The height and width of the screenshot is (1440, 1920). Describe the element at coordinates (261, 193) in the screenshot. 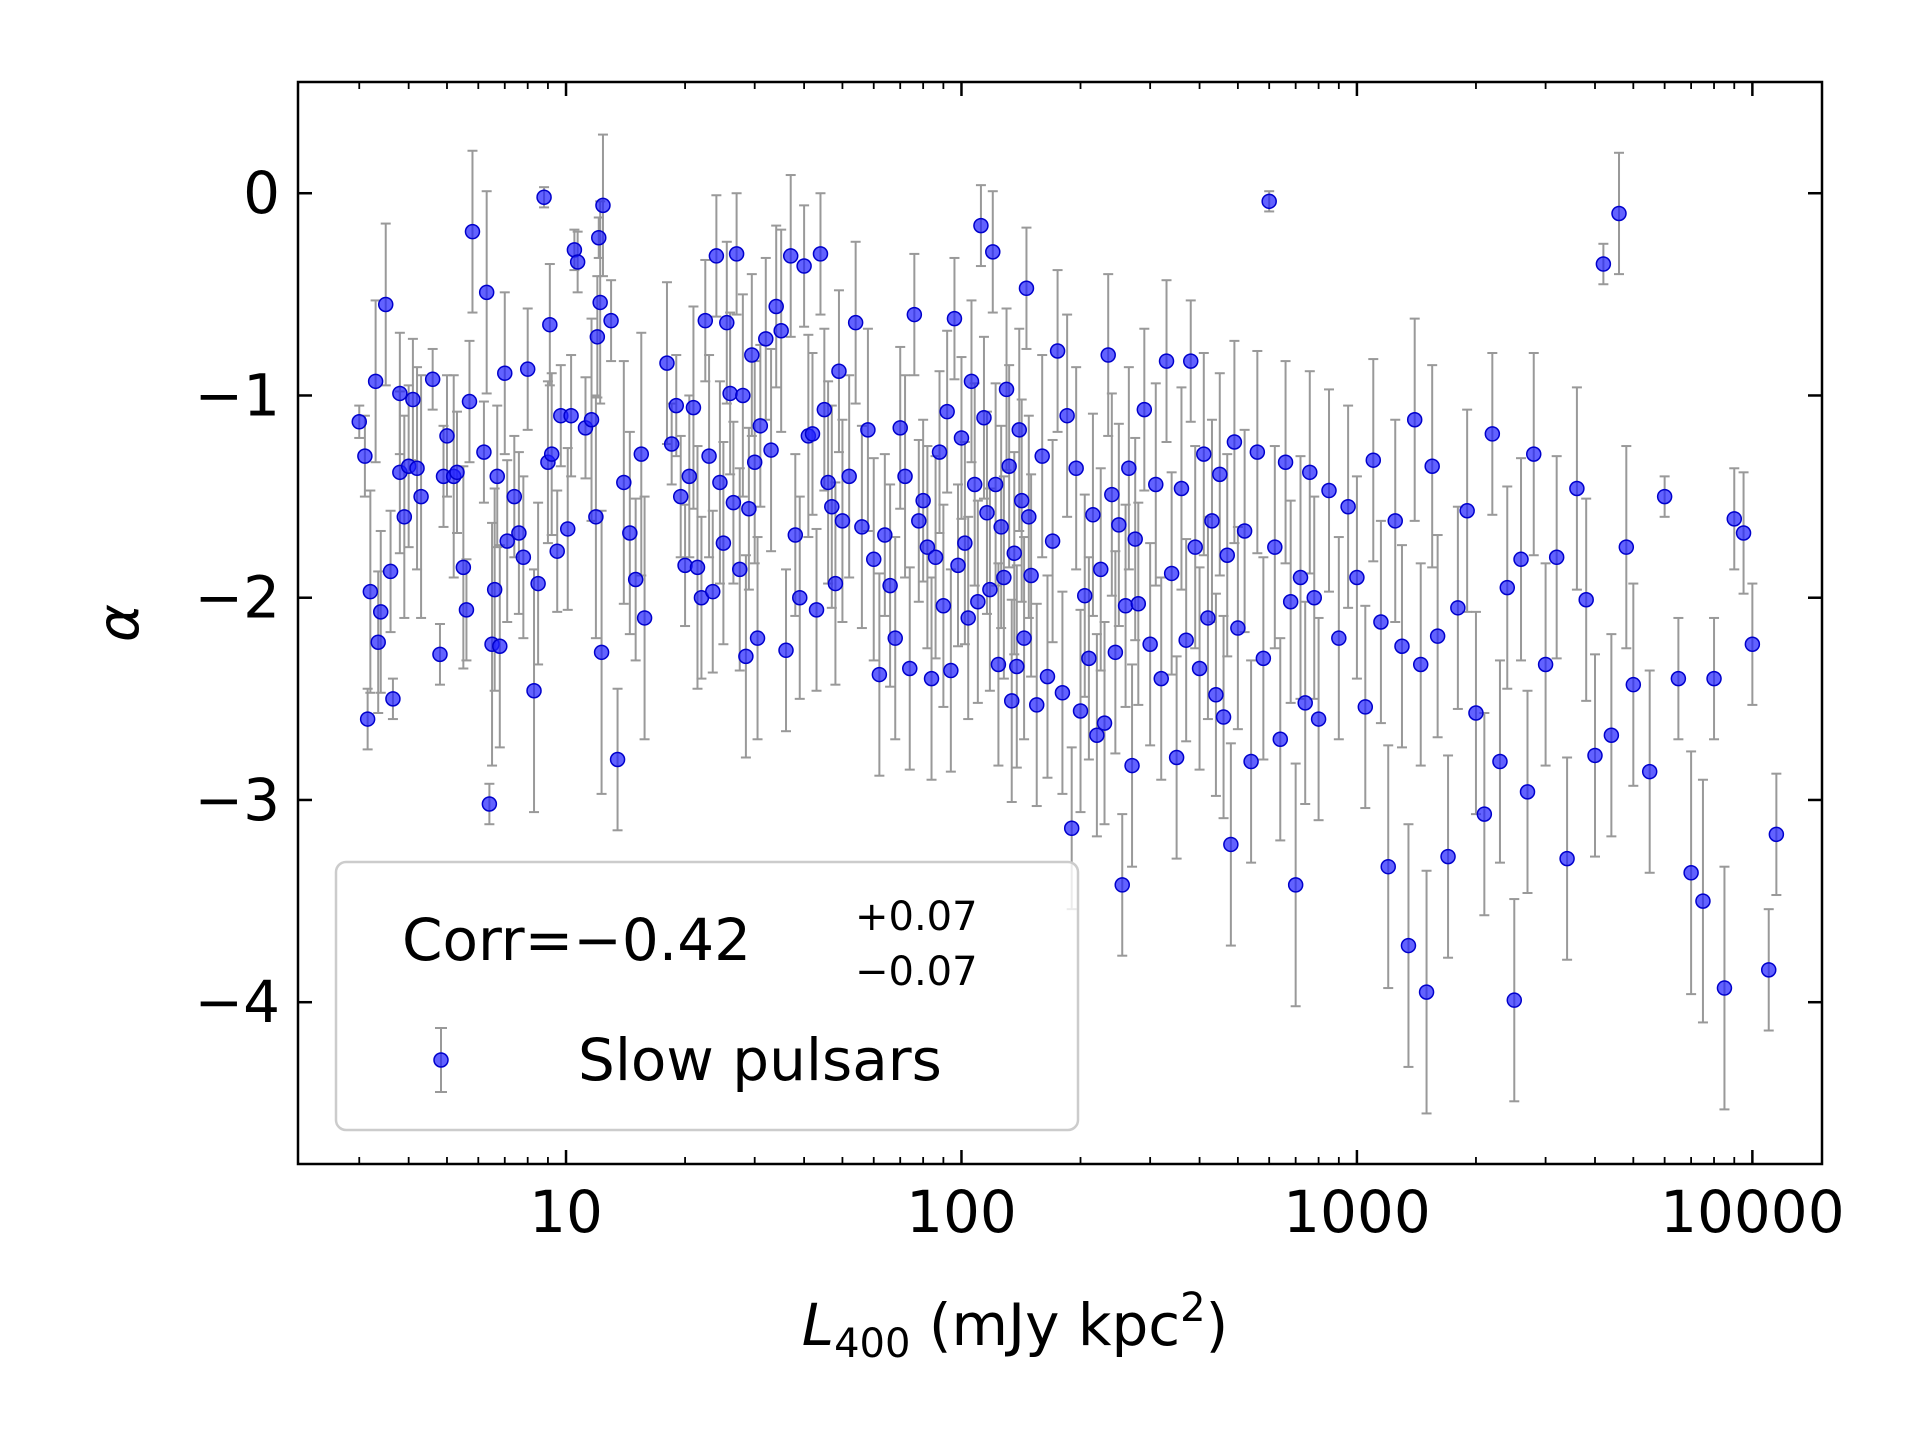

I see `y-tick-label: 0` at that location.